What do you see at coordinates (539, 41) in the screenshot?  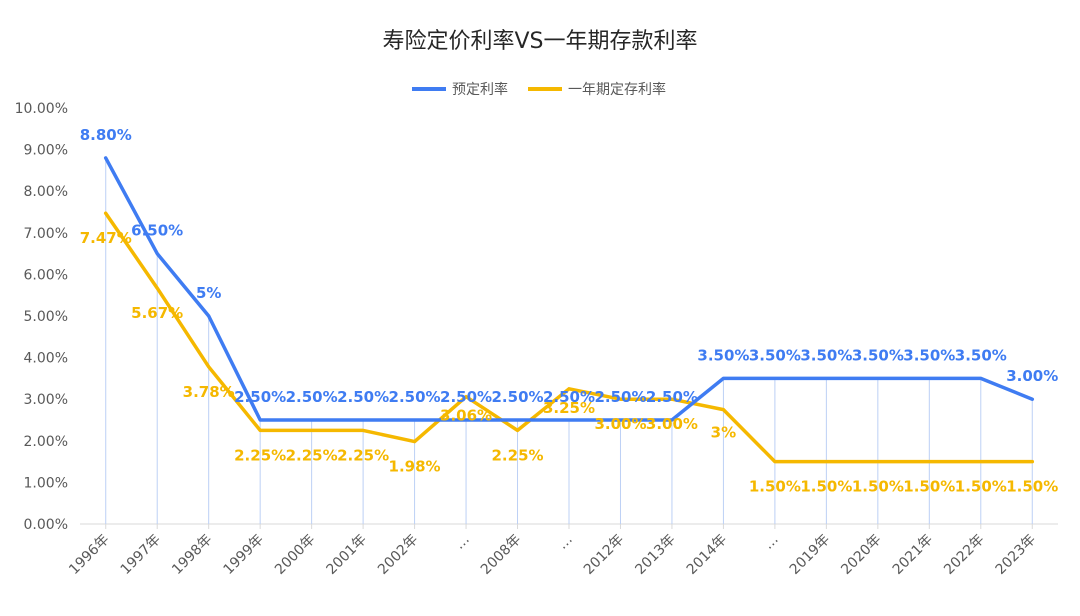 I see `chart-title: 寿险定价利率VS一年期存款利率` at bounding box center [539, 41].